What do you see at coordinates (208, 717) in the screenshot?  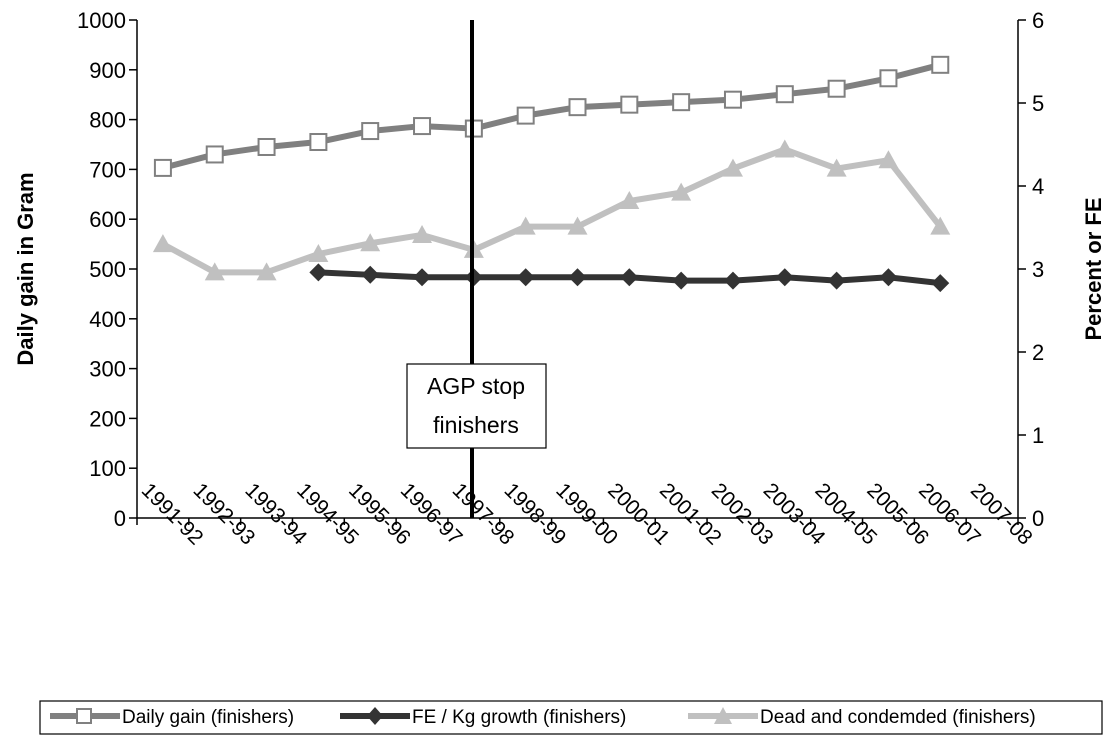 I see `legend-label-daily-gain: Daily gain (finishers)` at bounding box center [208, 717].